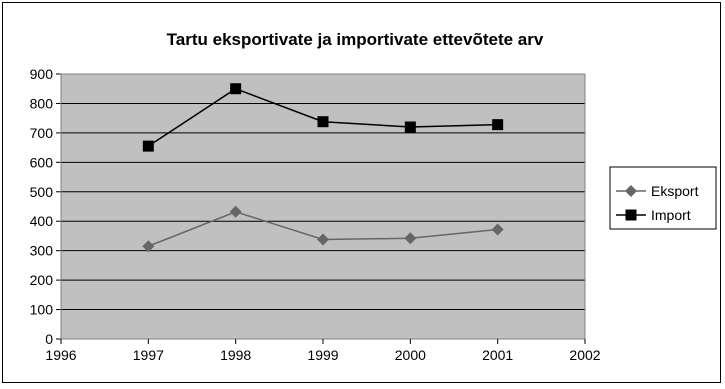 The width and height of the screenshot is (725, 389). I want to click on y-tick-label: 0, so click(49, 339).